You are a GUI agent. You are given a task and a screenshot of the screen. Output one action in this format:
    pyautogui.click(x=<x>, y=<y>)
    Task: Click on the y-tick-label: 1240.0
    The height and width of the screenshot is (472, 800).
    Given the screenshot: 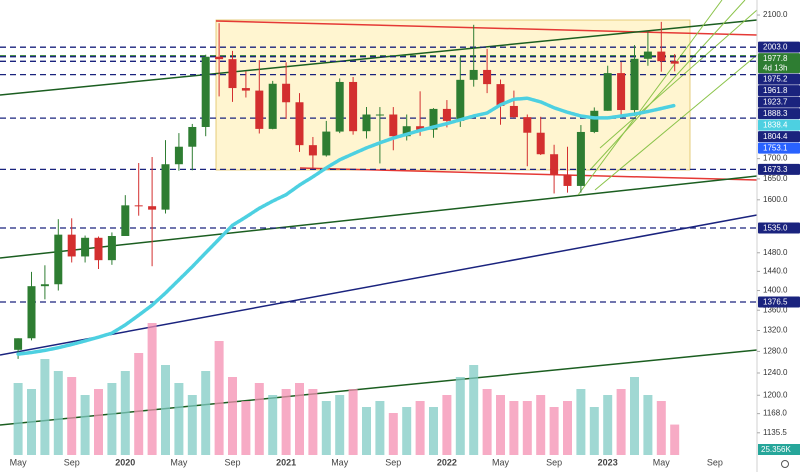 What is the action you would take?
    pyautogui.click(x=775, y=372)
    